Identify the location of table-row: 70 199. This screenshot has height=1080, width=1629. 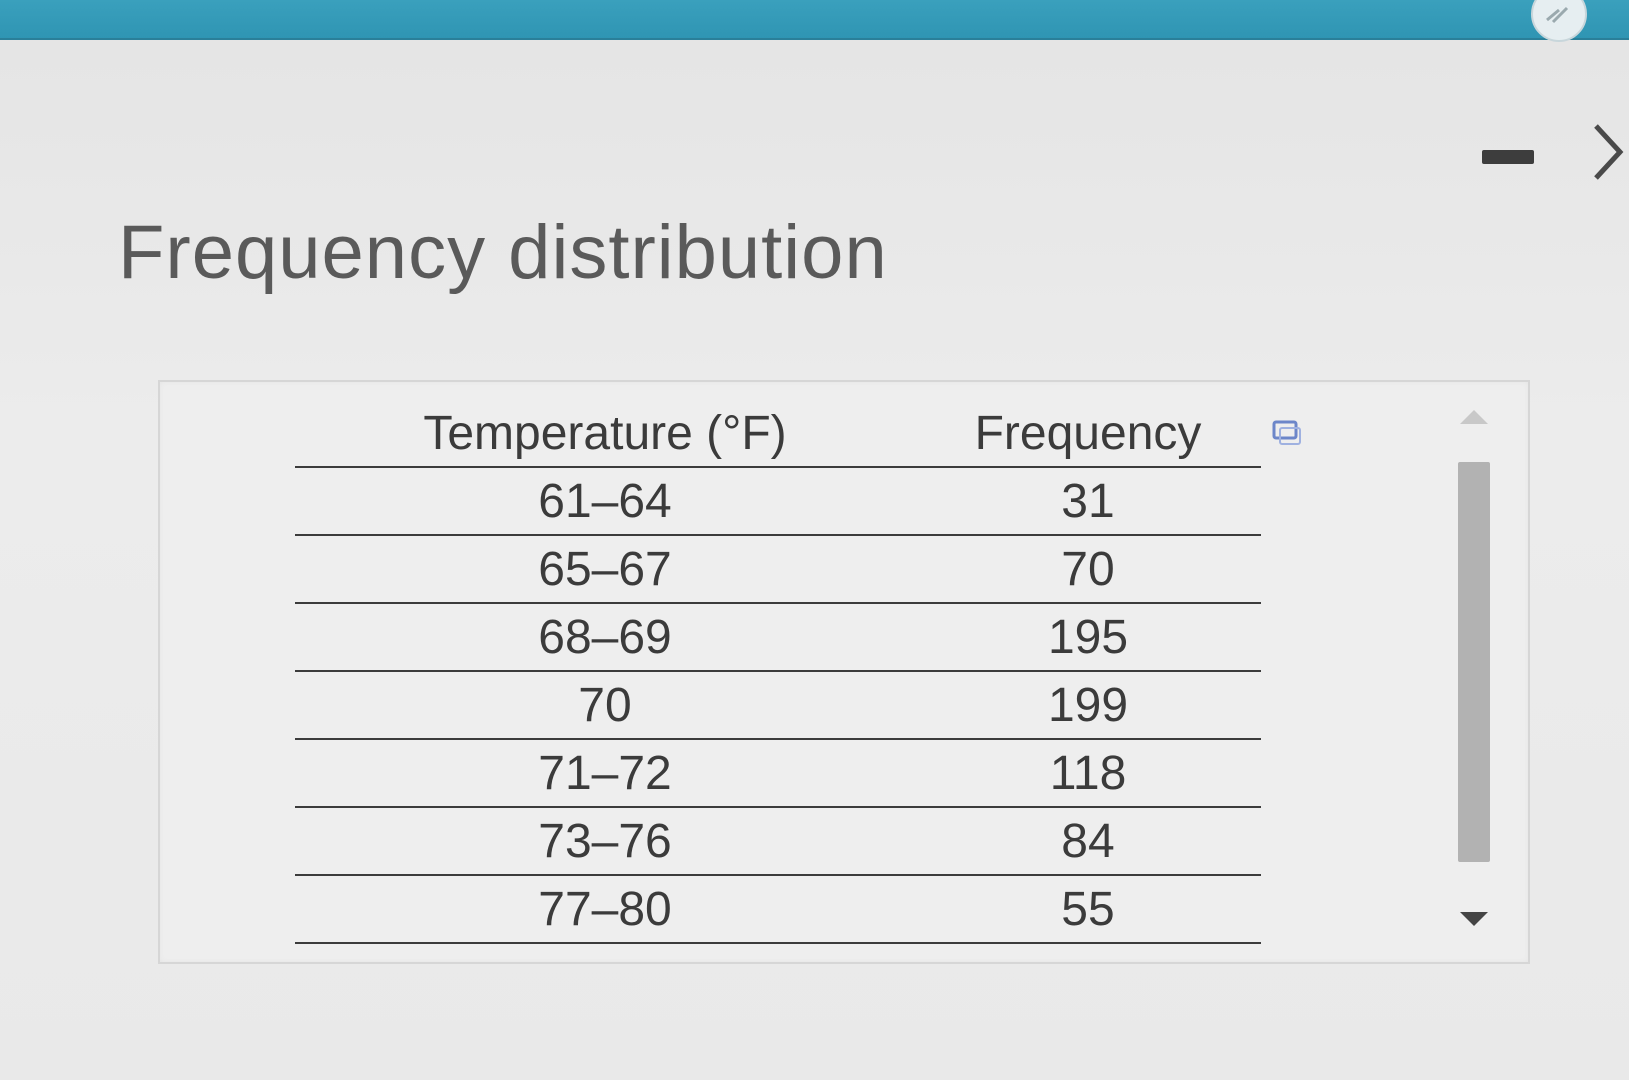
(778, 705).